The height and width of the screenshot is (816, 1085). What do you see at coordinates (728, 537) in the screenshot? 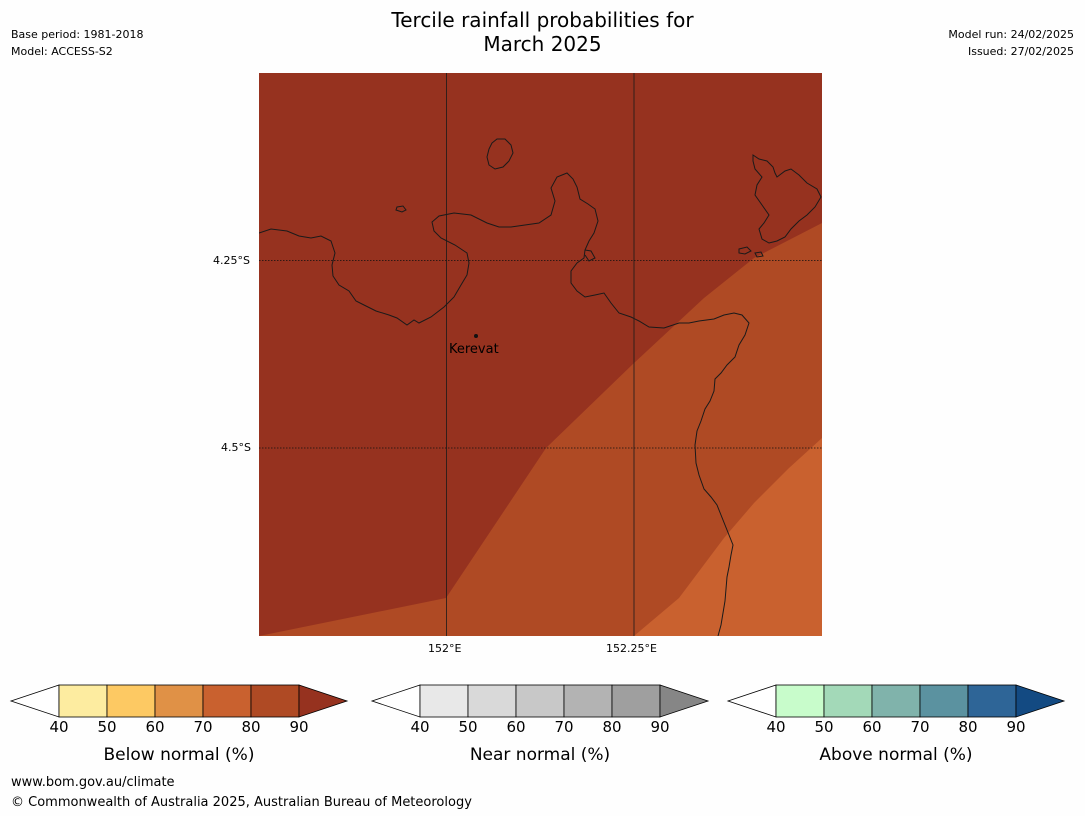
I see `zone-light` at bounding box center [728, 537].